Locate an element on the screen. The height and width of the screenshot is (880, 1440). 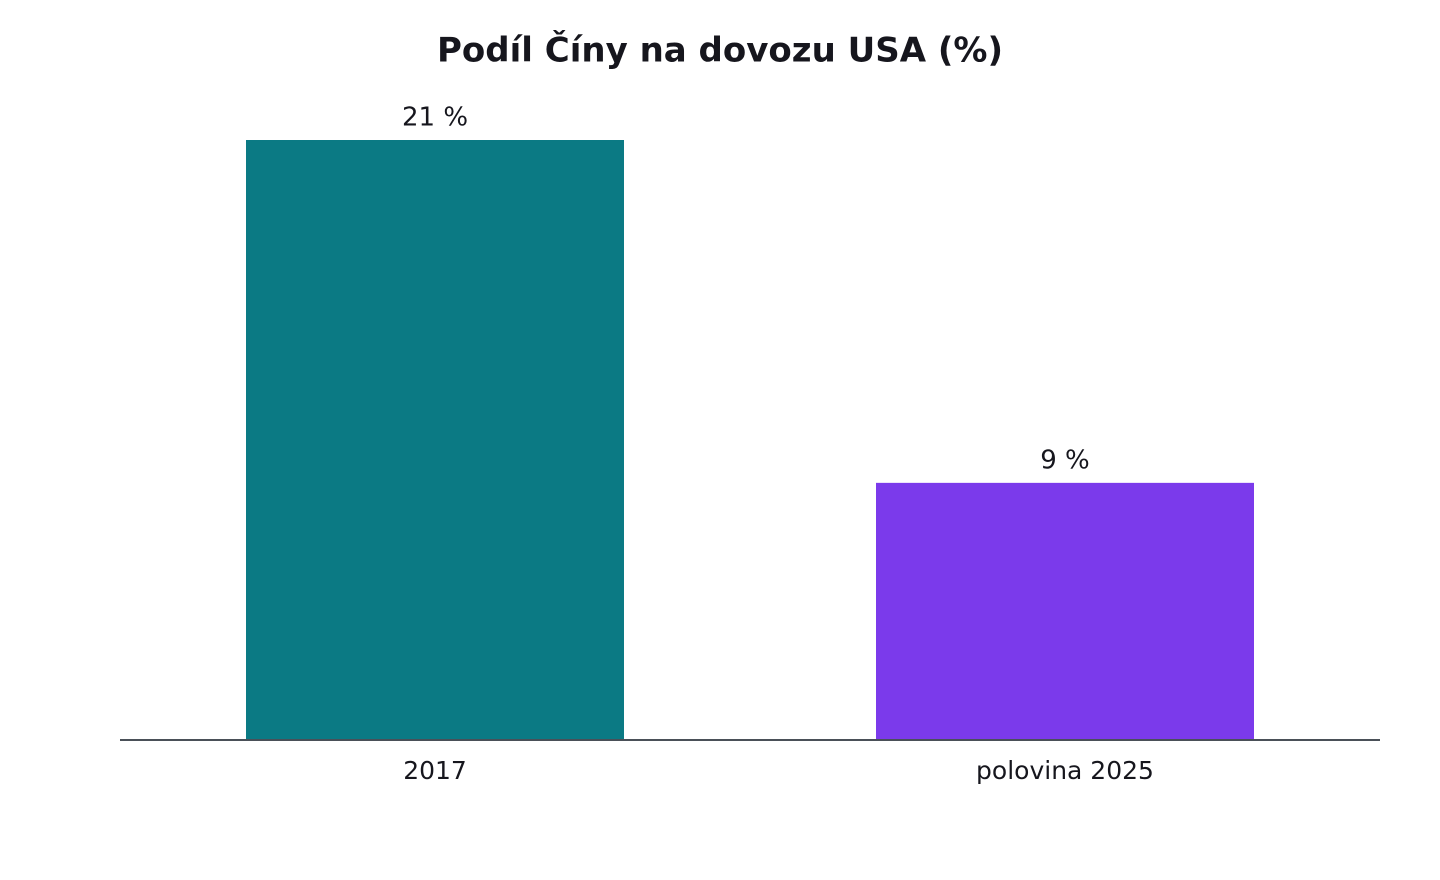
value-label: 21 % is located at coordinates (435, 118).